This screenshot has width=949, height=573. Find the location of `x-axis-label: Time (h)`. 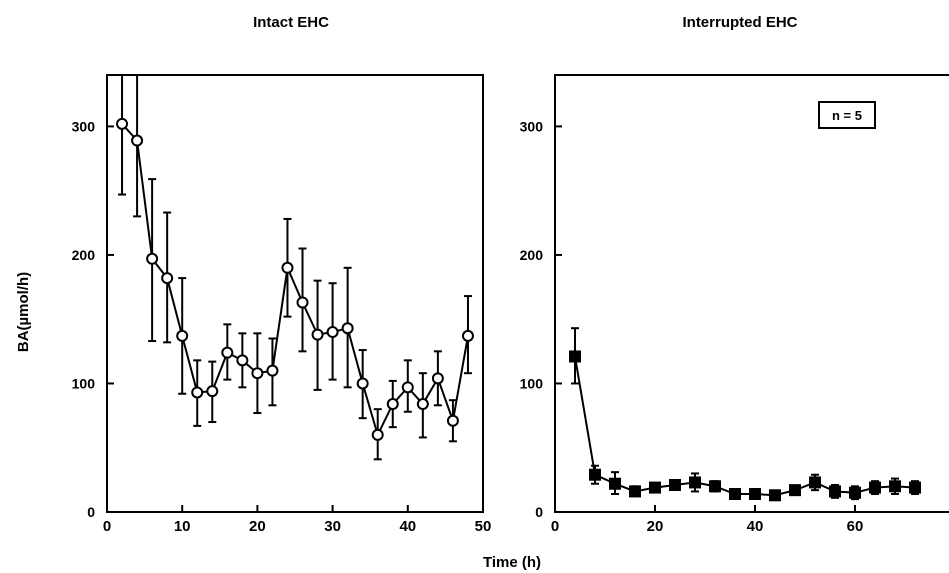

x-axis-label: Time (h) is located at coordinates (512, 562).